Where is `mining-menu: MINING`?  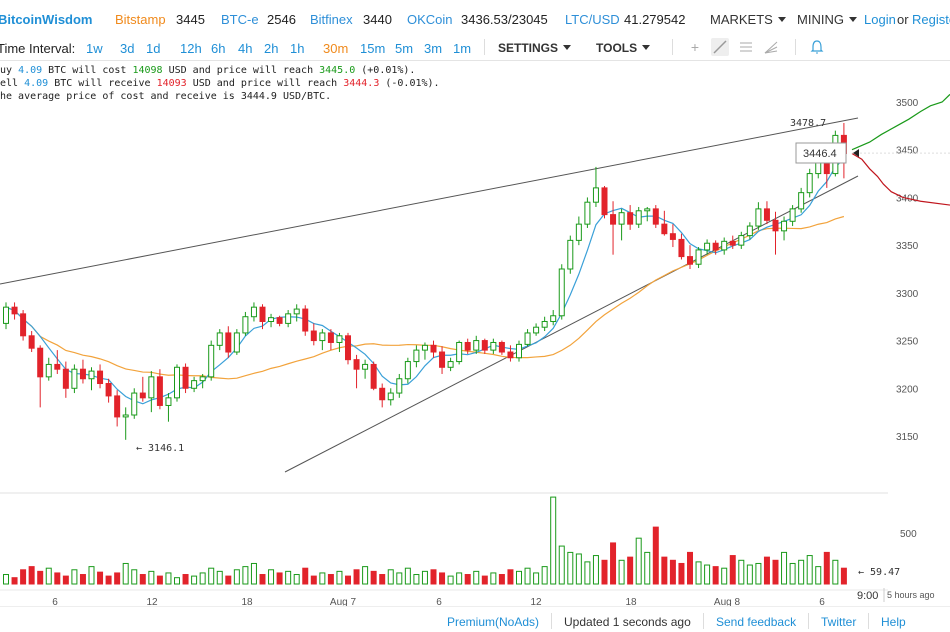
mining-menu: MINING is located at coordinates (827, 19).